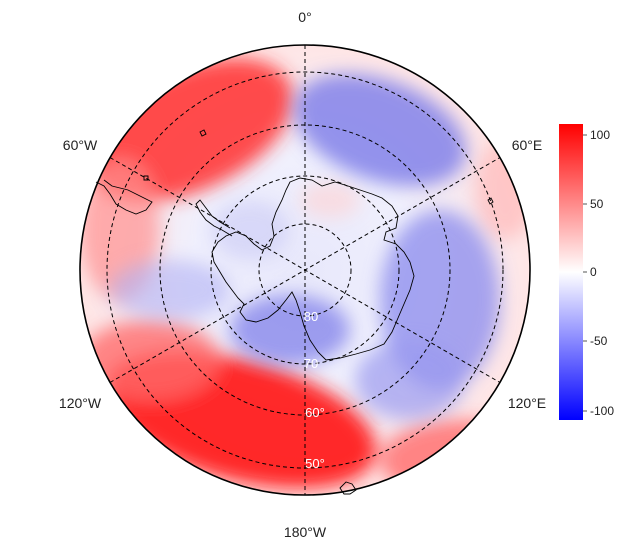 This screenshot has height=552, width=625. I want to click on lat-label-80: 80, so click(311, 316).